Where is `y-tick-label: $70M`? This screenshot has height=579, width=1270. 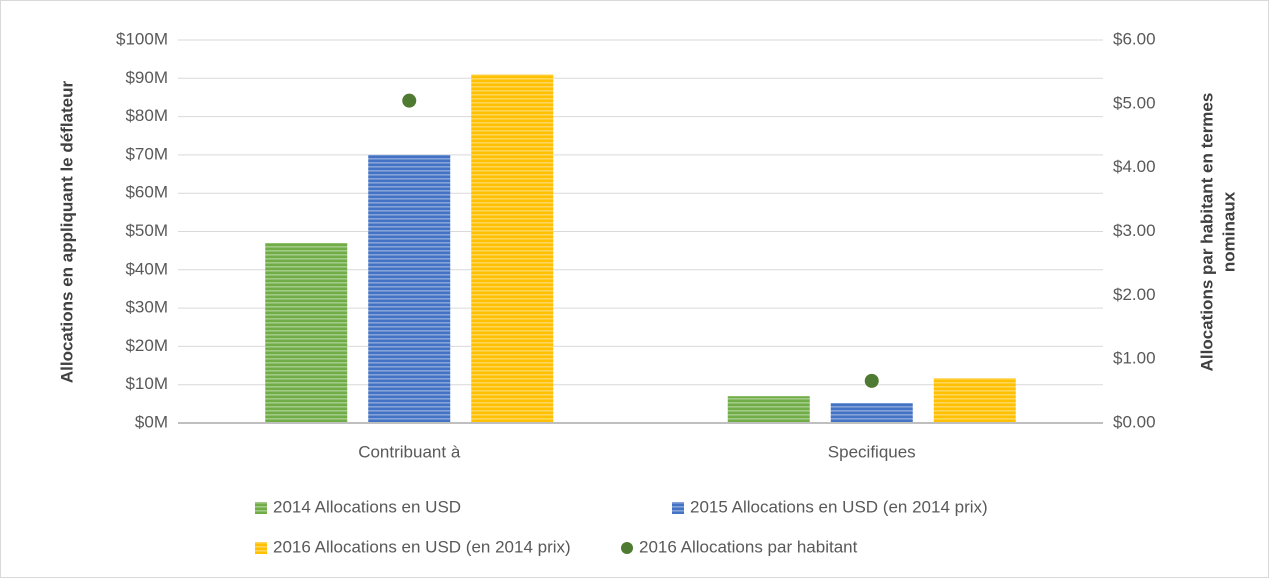 y-tick-label: $70M is located at coordinates (146, 153).